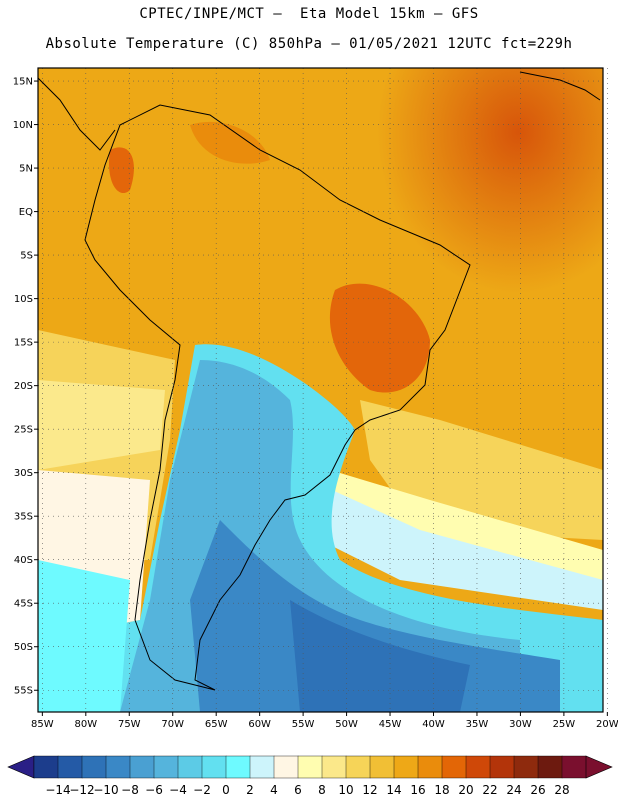 This screenshot has width=618, height=800. I want to click on colorbar-arrow-min, so click(21, 767).